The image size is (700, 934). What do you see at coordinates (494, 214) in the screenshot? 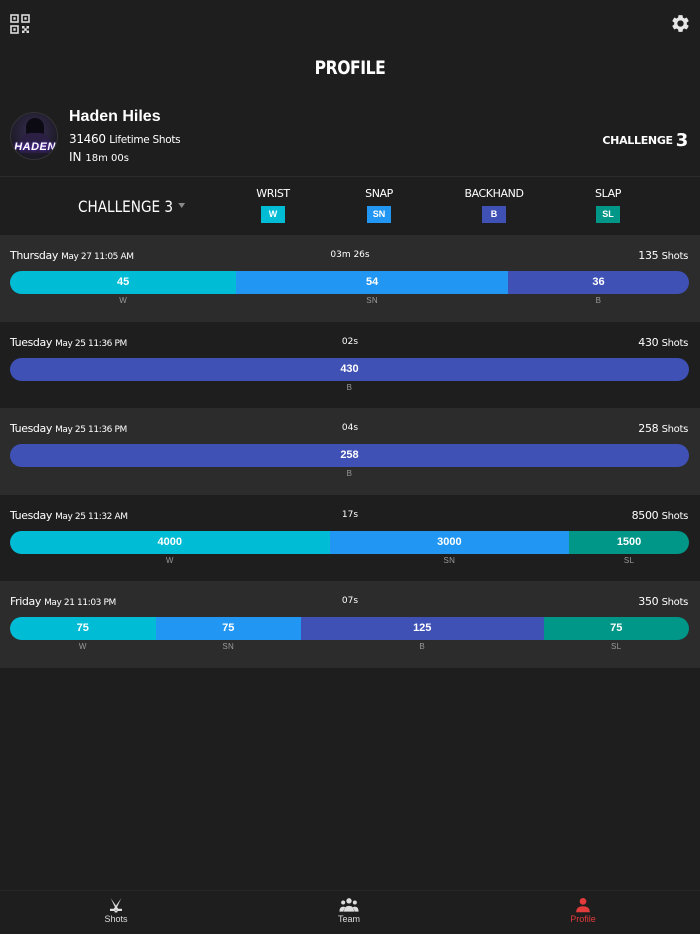
I see `legend-chip: B` at bounding box center [494, 214].